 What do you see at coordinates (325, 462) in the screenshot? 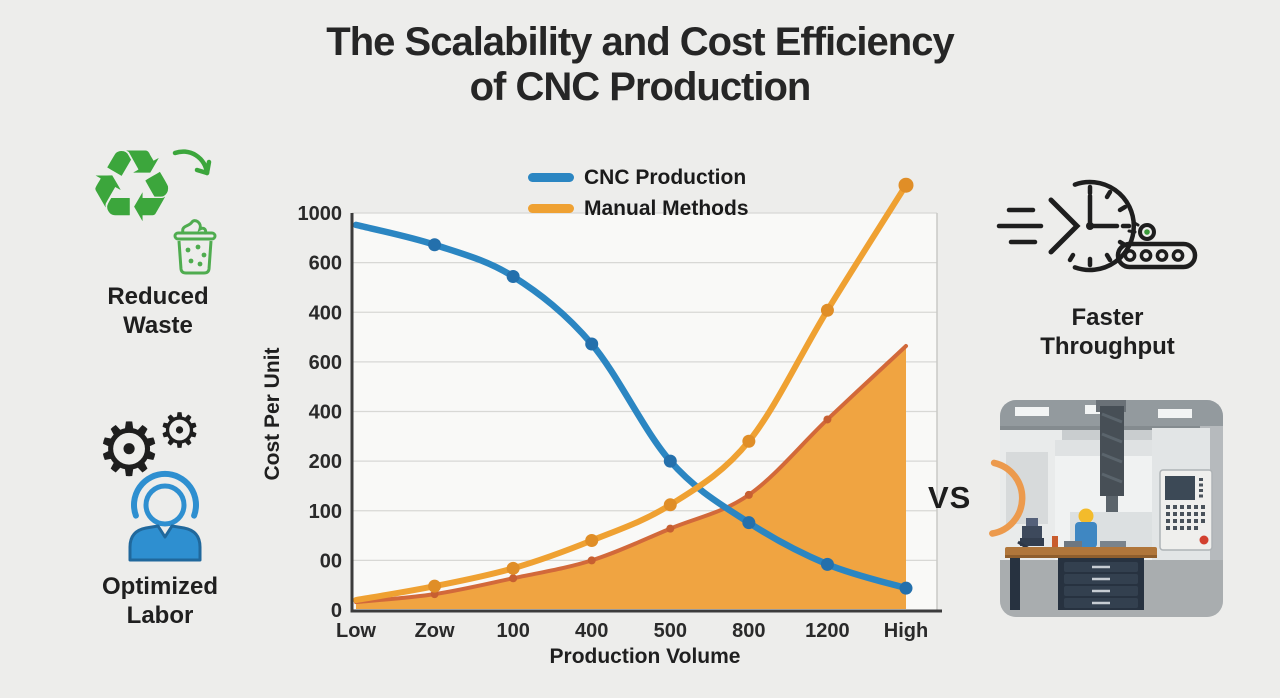
I see `y-tick-label: 200` at bounding box center [325, 462].